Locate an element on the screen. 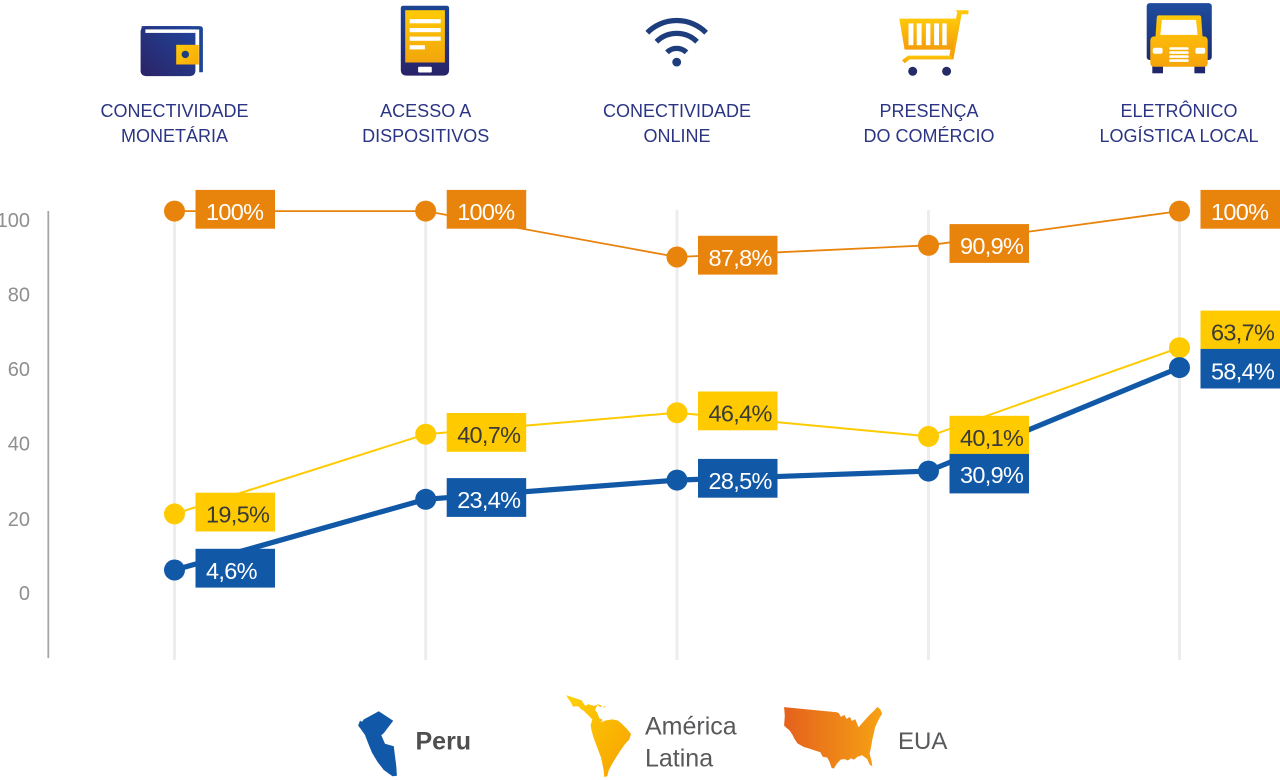 The image size is (1280, 780). svg-text: MONETÁRIA is located at coordinates (174, 136).